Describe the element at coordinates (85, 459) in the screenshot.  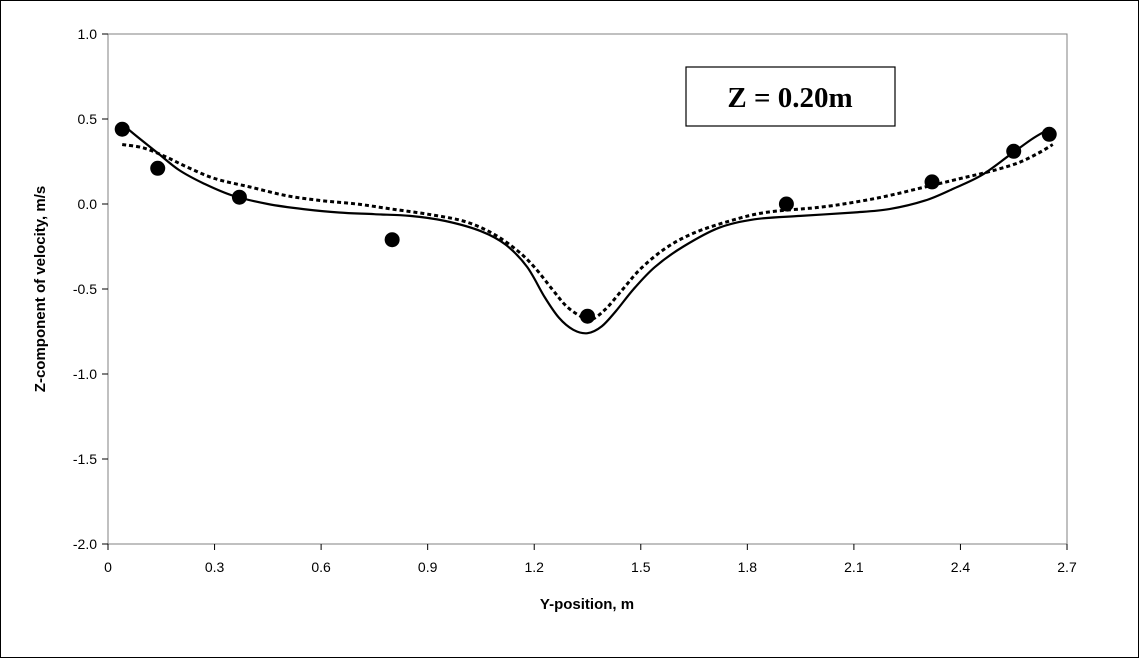
I see `y-tick-label: -1.5` at that location.